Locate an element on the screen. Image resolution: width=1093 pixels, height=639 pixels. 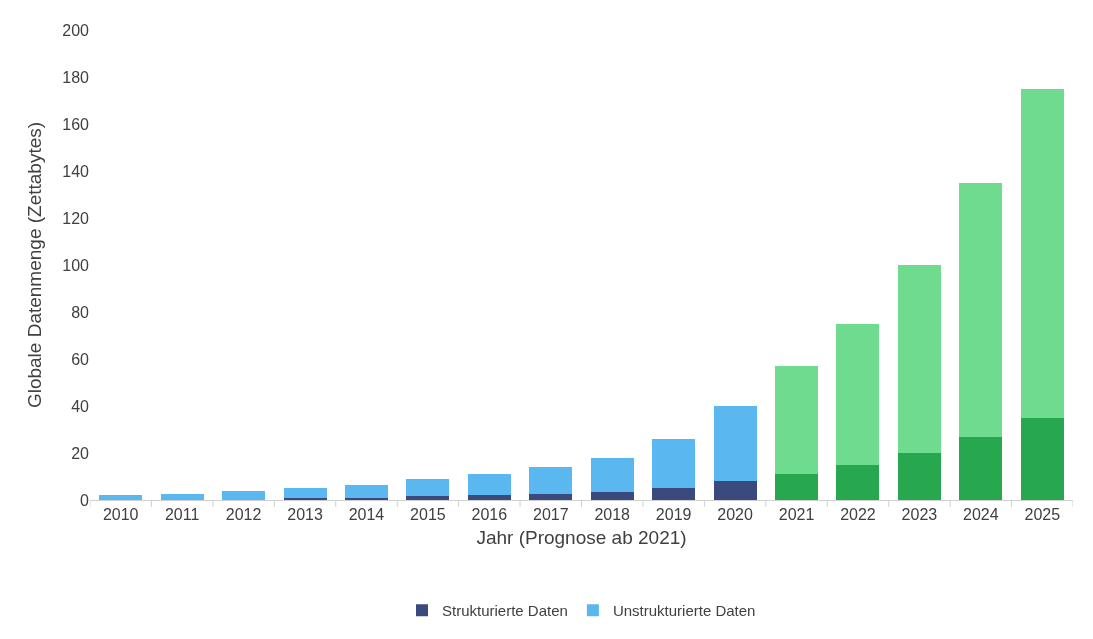
x-tick-label: 2021 is located at coordinates (796, 515).